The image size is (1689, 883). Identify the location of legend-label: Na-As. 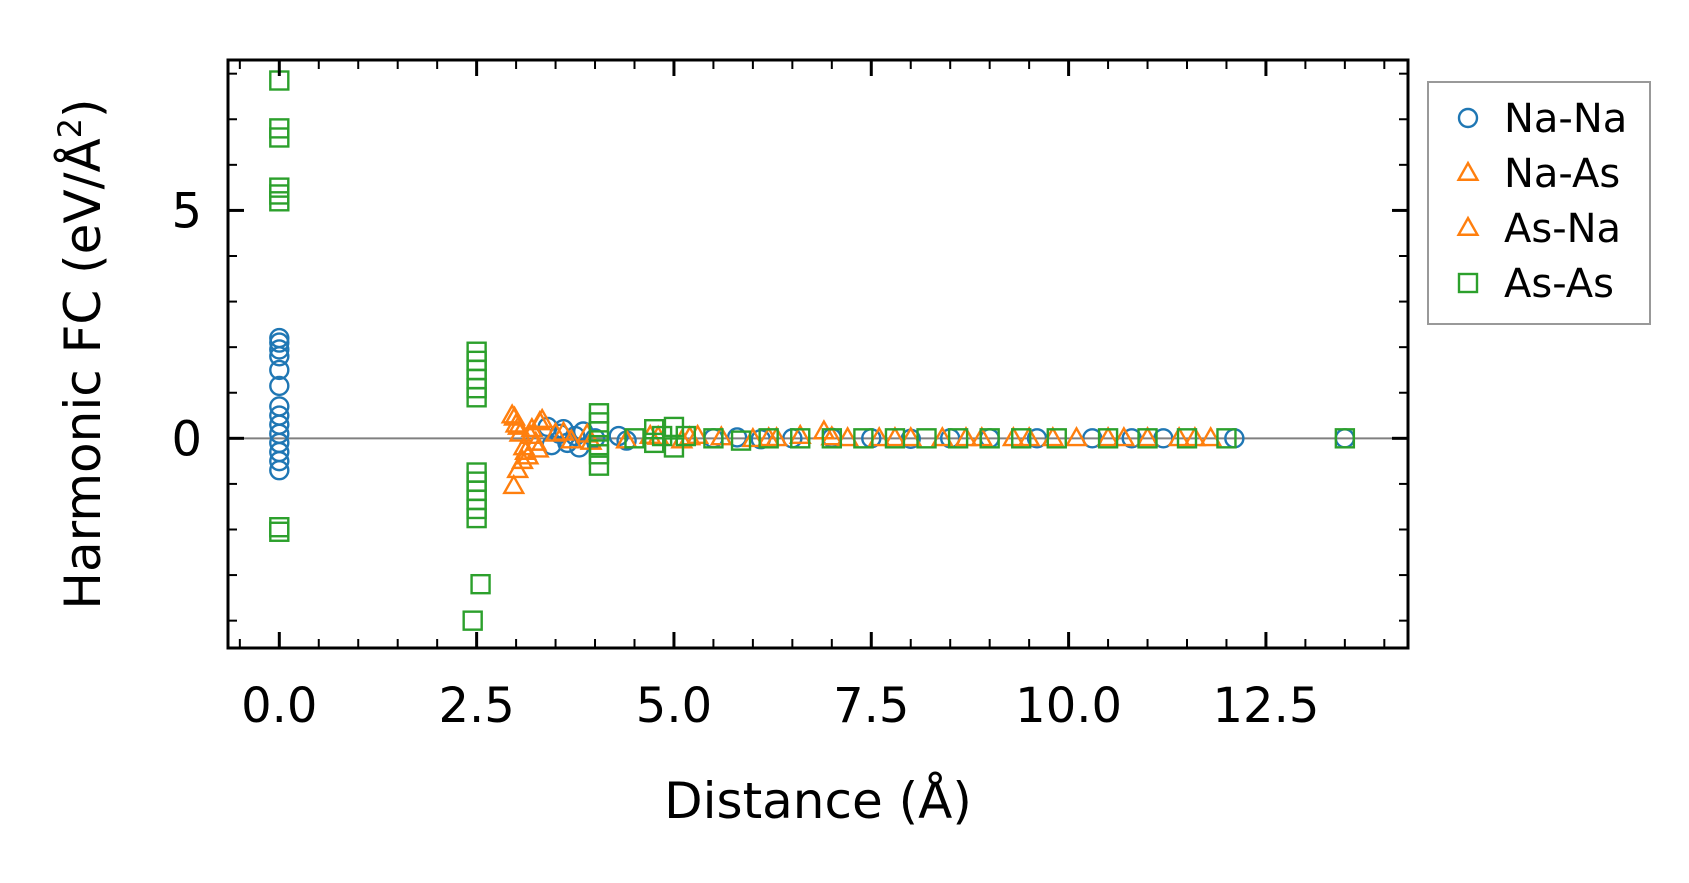
(1562, 174).